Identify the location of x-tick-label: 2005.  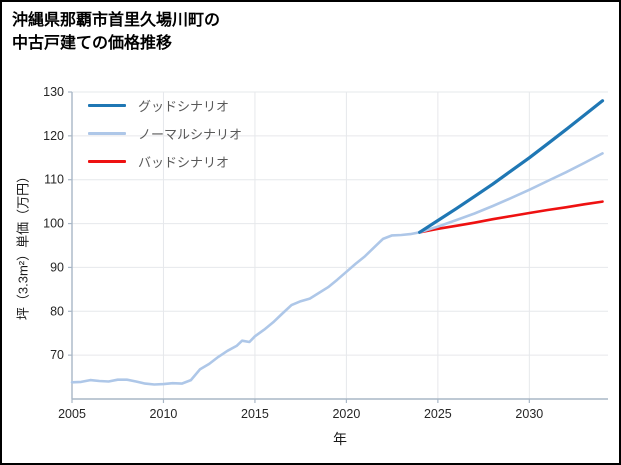
(72, 414).